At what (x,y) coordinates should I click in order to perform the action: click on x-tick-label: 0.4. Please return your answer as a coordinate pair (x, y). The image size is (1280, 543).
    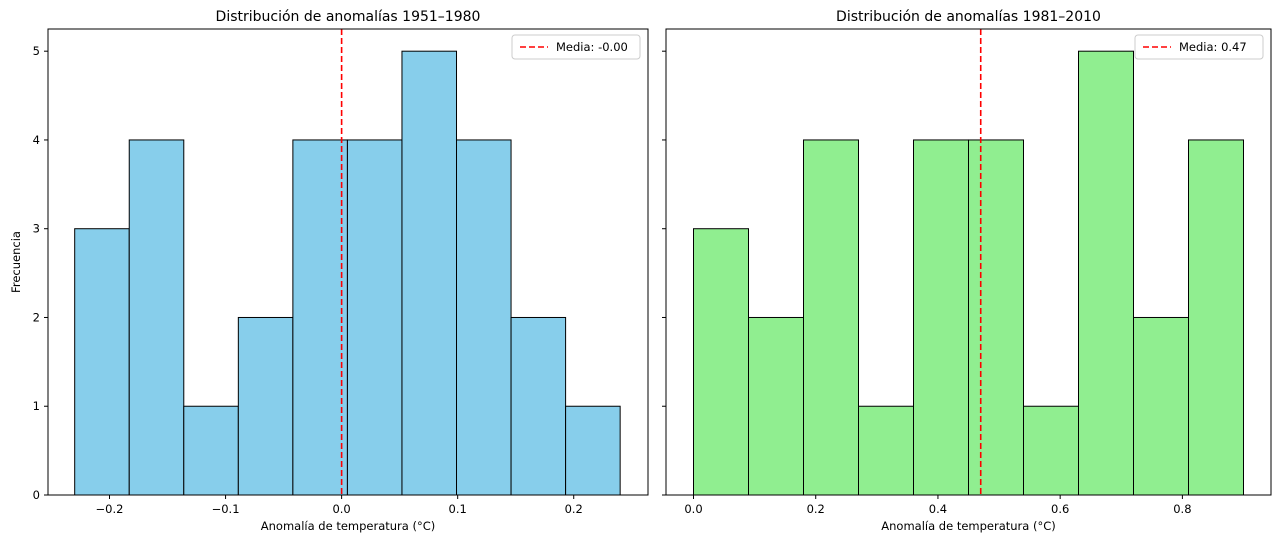
    Looking at the image, I should click on (938, 509).